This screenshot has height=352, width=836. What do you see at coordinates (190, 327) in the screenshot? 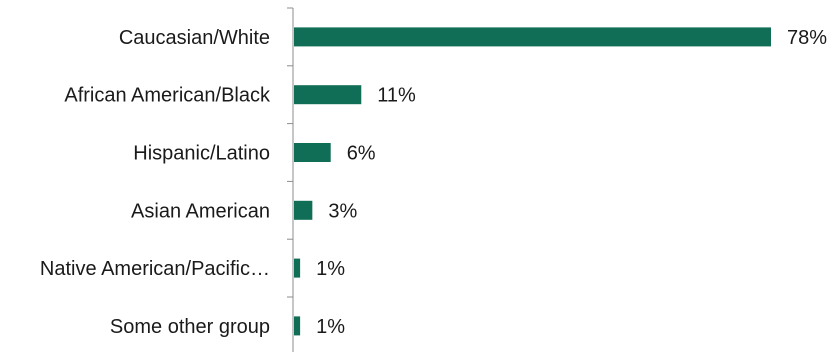
I see `category-label: Some other group` at bounding box center [190, 327].